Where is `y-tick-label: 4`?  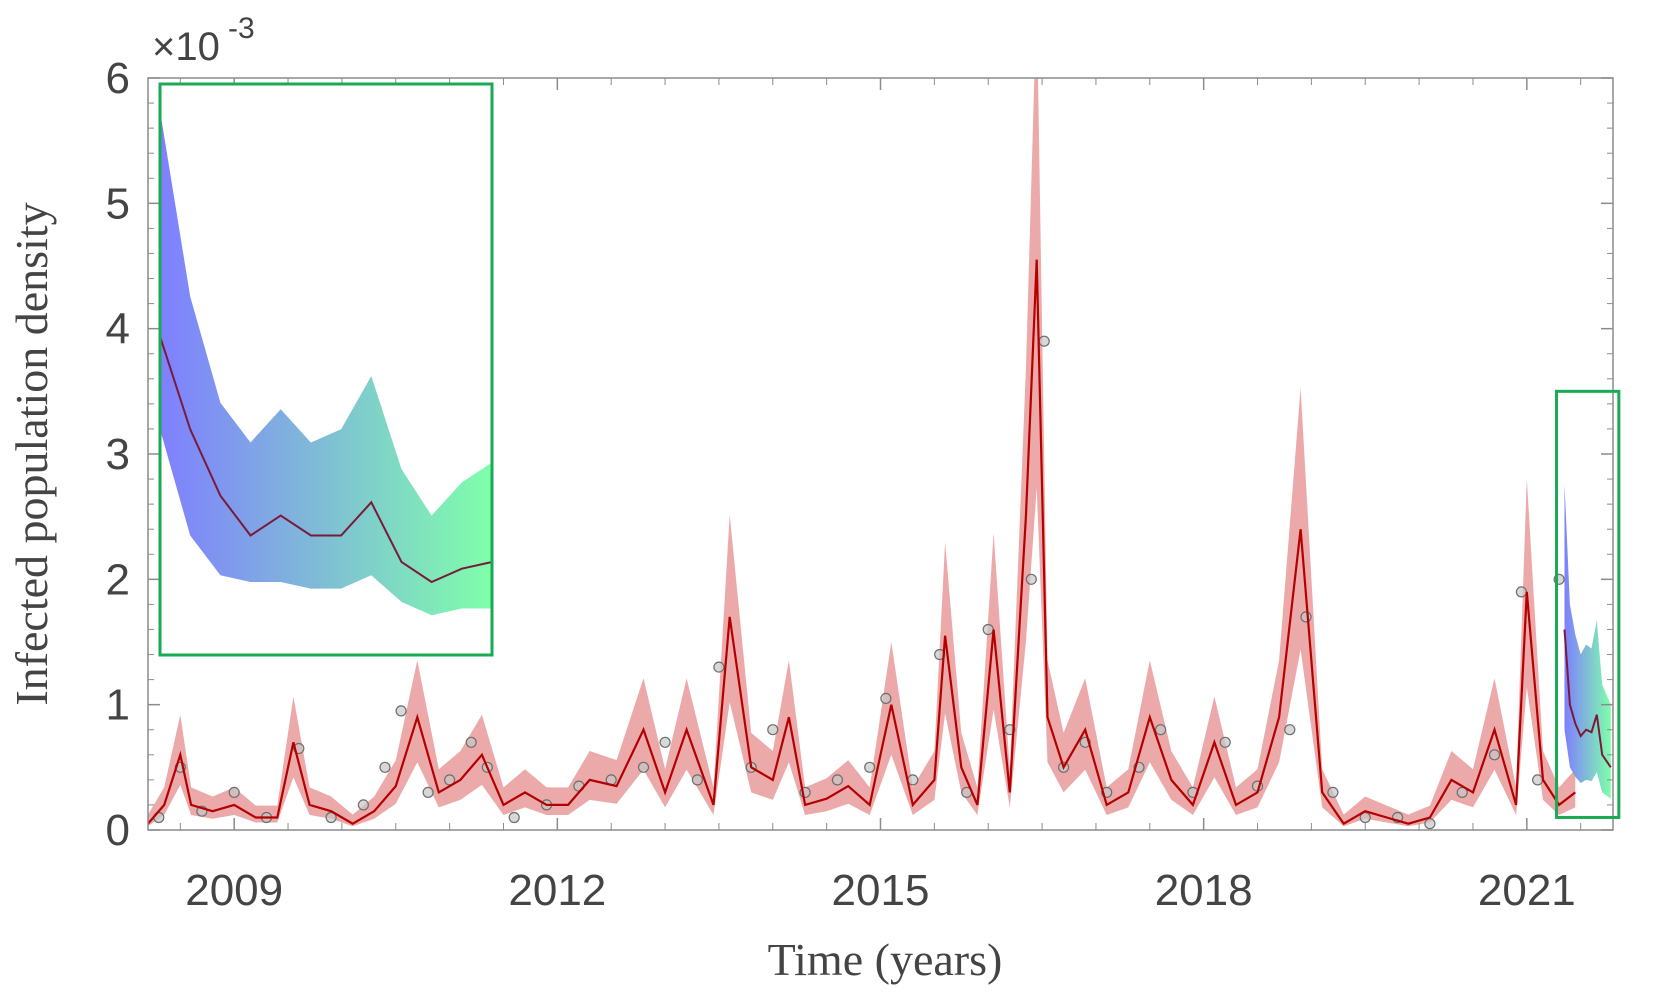
y-tick-label: 4 is located at coordinates (118, 329).